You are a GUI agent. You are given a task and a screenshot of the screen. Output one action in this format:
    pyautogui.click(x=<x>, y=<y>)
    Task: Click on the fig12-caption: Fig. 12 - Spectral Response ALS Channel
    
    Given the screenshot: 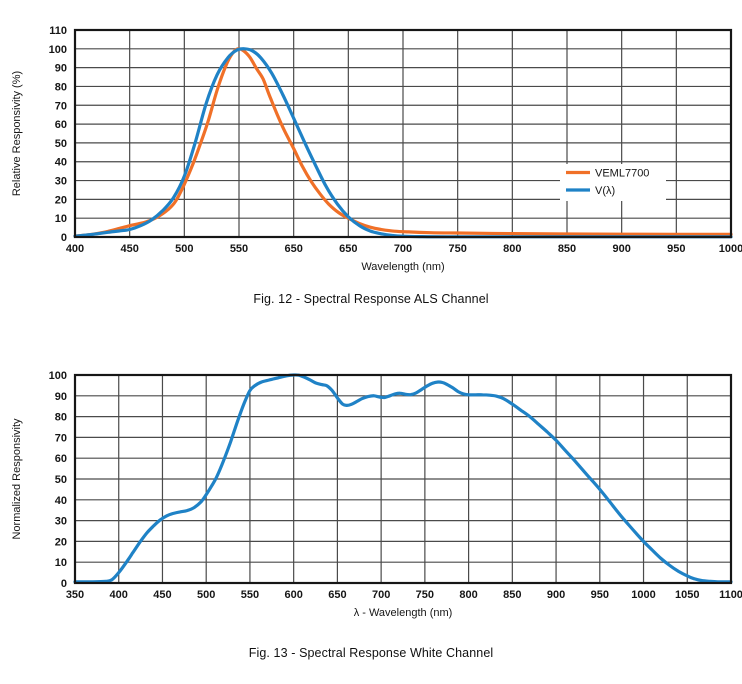 What is the action you would take?
    pyautogui.click(x=371, y=299)
    